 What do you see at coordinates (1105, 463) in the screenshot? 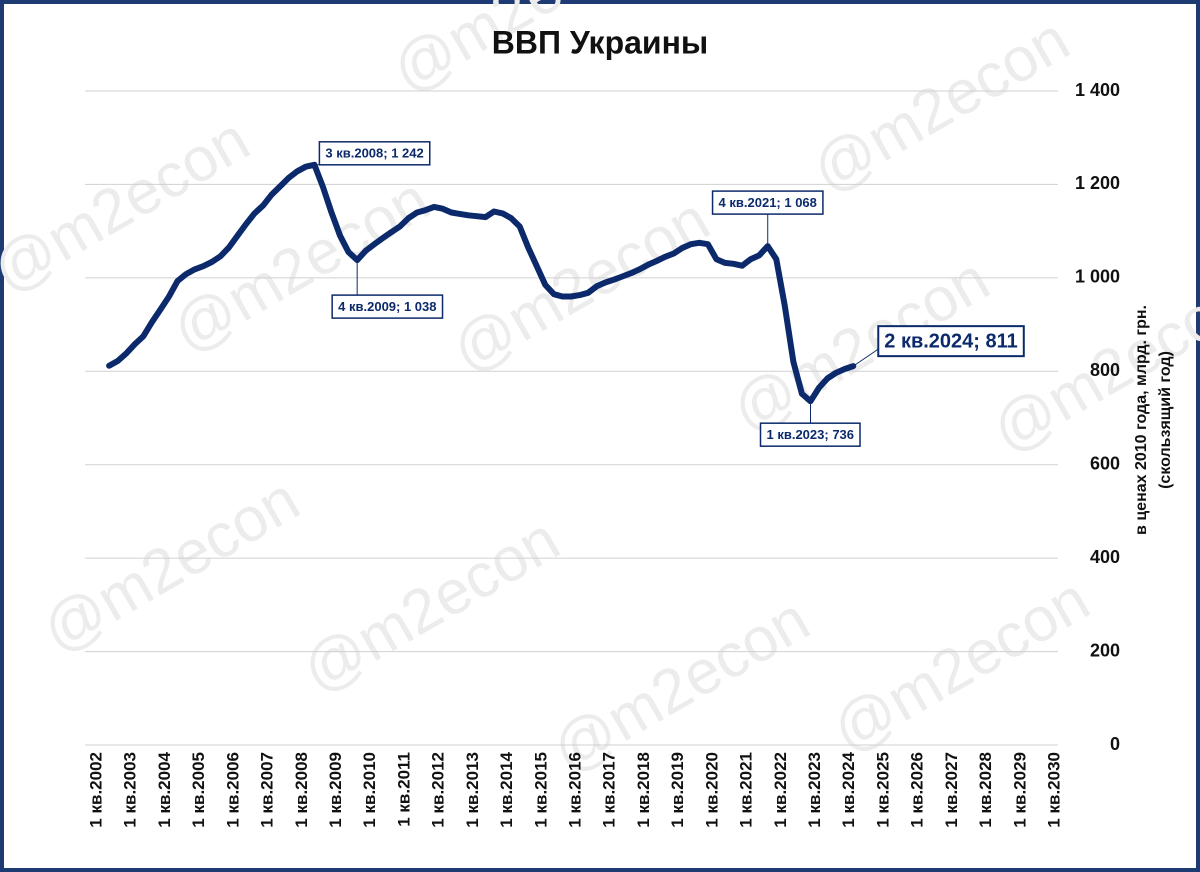
I see `y-tick-label: 600` at bounding box center [1105, 463].